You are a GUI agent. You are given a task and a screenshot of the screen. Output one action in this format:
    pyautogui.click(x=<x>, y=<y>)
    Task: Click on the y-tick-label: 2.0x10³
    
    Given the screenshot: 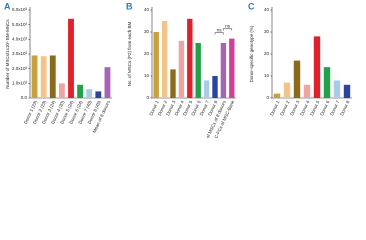 What is the action you would take?
    pyautogui.click(x=20, y=68)
    